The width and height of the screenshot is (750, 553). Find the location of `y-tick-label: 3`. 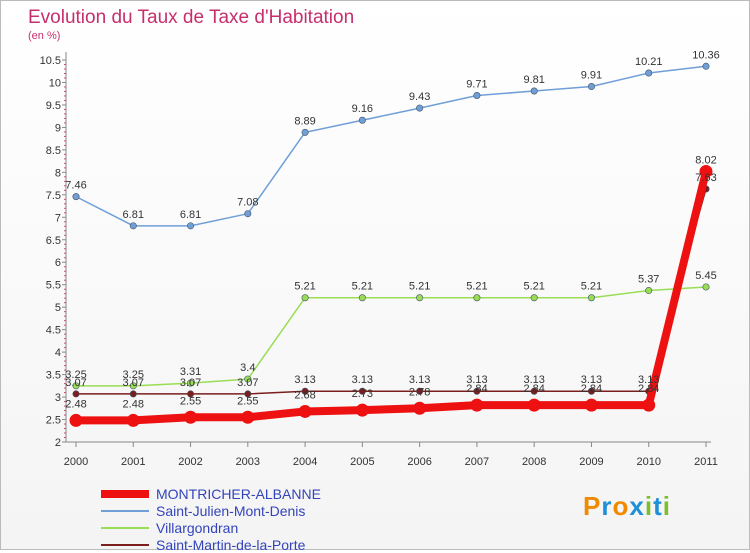

y-tick-label: 3 is located at coordinates (58, 398).